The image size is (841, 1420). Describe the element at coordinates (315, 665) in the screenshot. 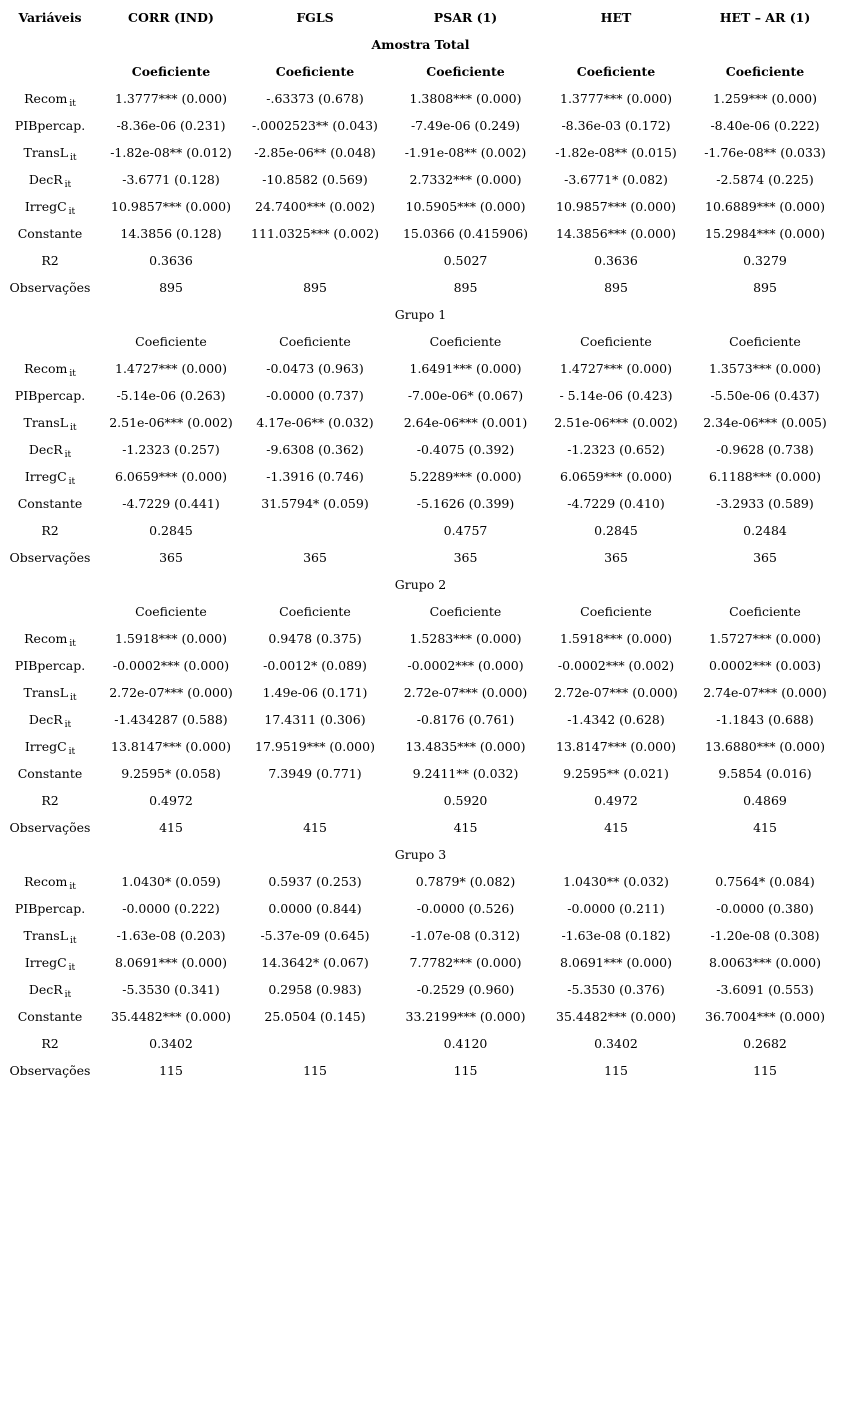

I see `coefficient-cell: -0.0012* (0.089)` at that location.